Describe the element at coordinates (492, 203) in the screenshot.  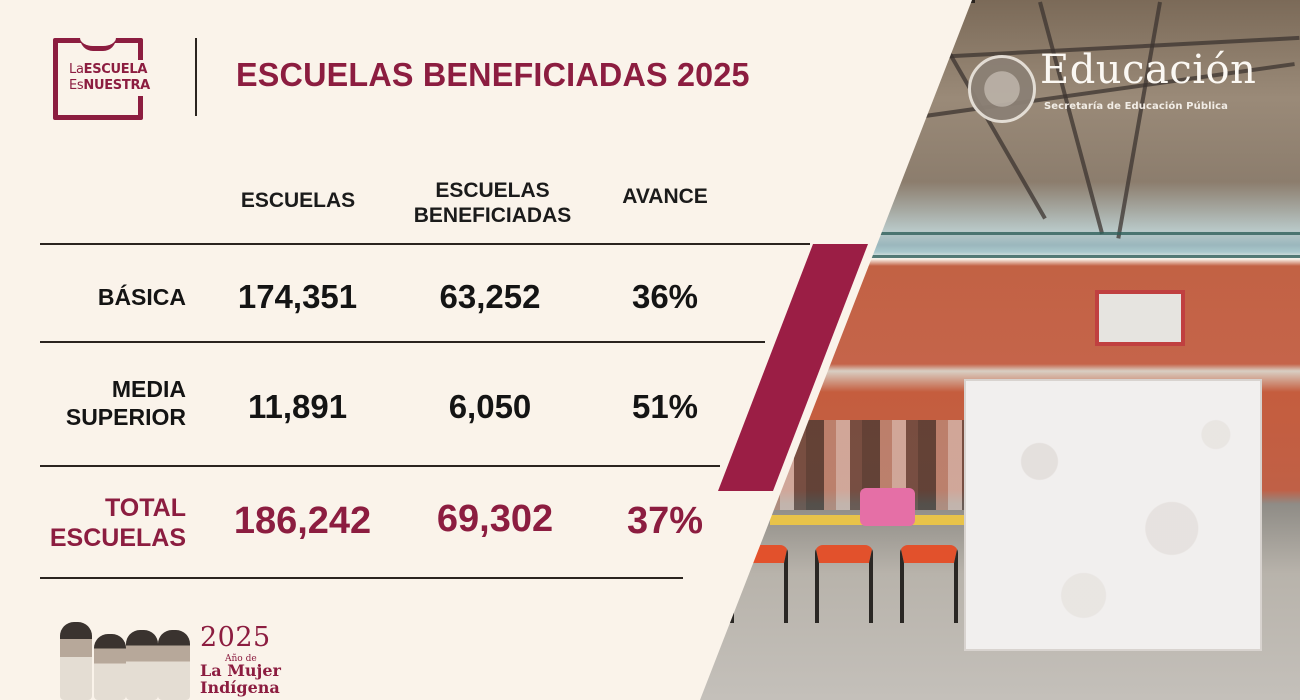
I see `column-header-beneficiadas: ESCUELAS BENEFICIADAS` at that location.